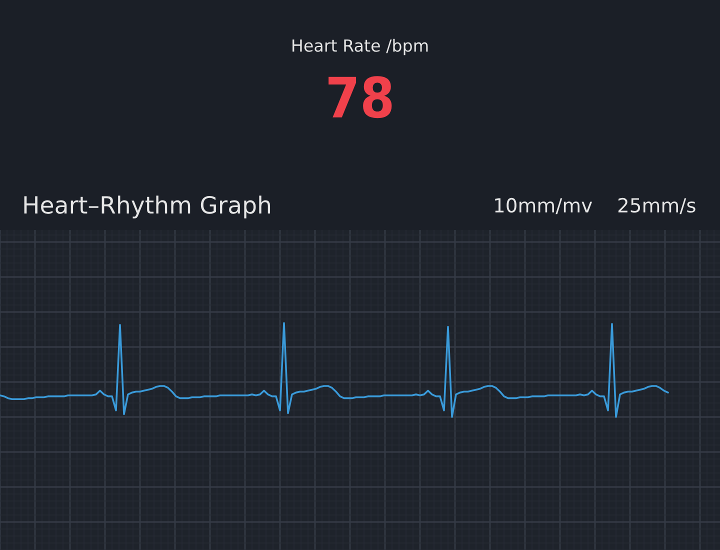  What do you see at coordinates (657, 206) in the screenshot?
I see `text: 25mm/s` at bounding box center [657, 206].